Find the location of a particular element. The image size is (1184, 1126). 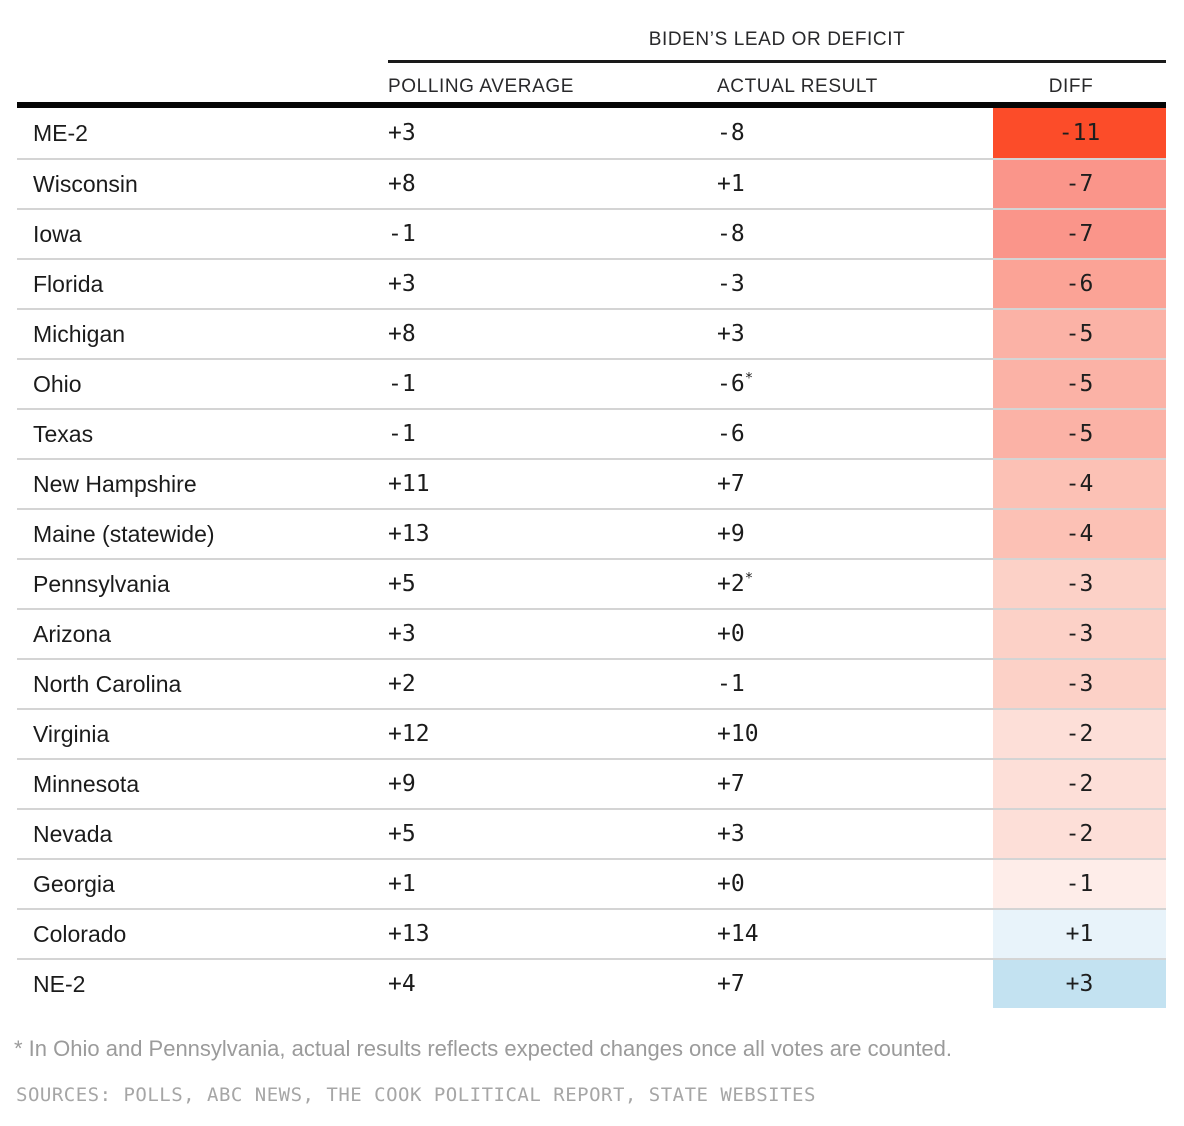

diff-value: -1 is located at coordinates (1079, 884).